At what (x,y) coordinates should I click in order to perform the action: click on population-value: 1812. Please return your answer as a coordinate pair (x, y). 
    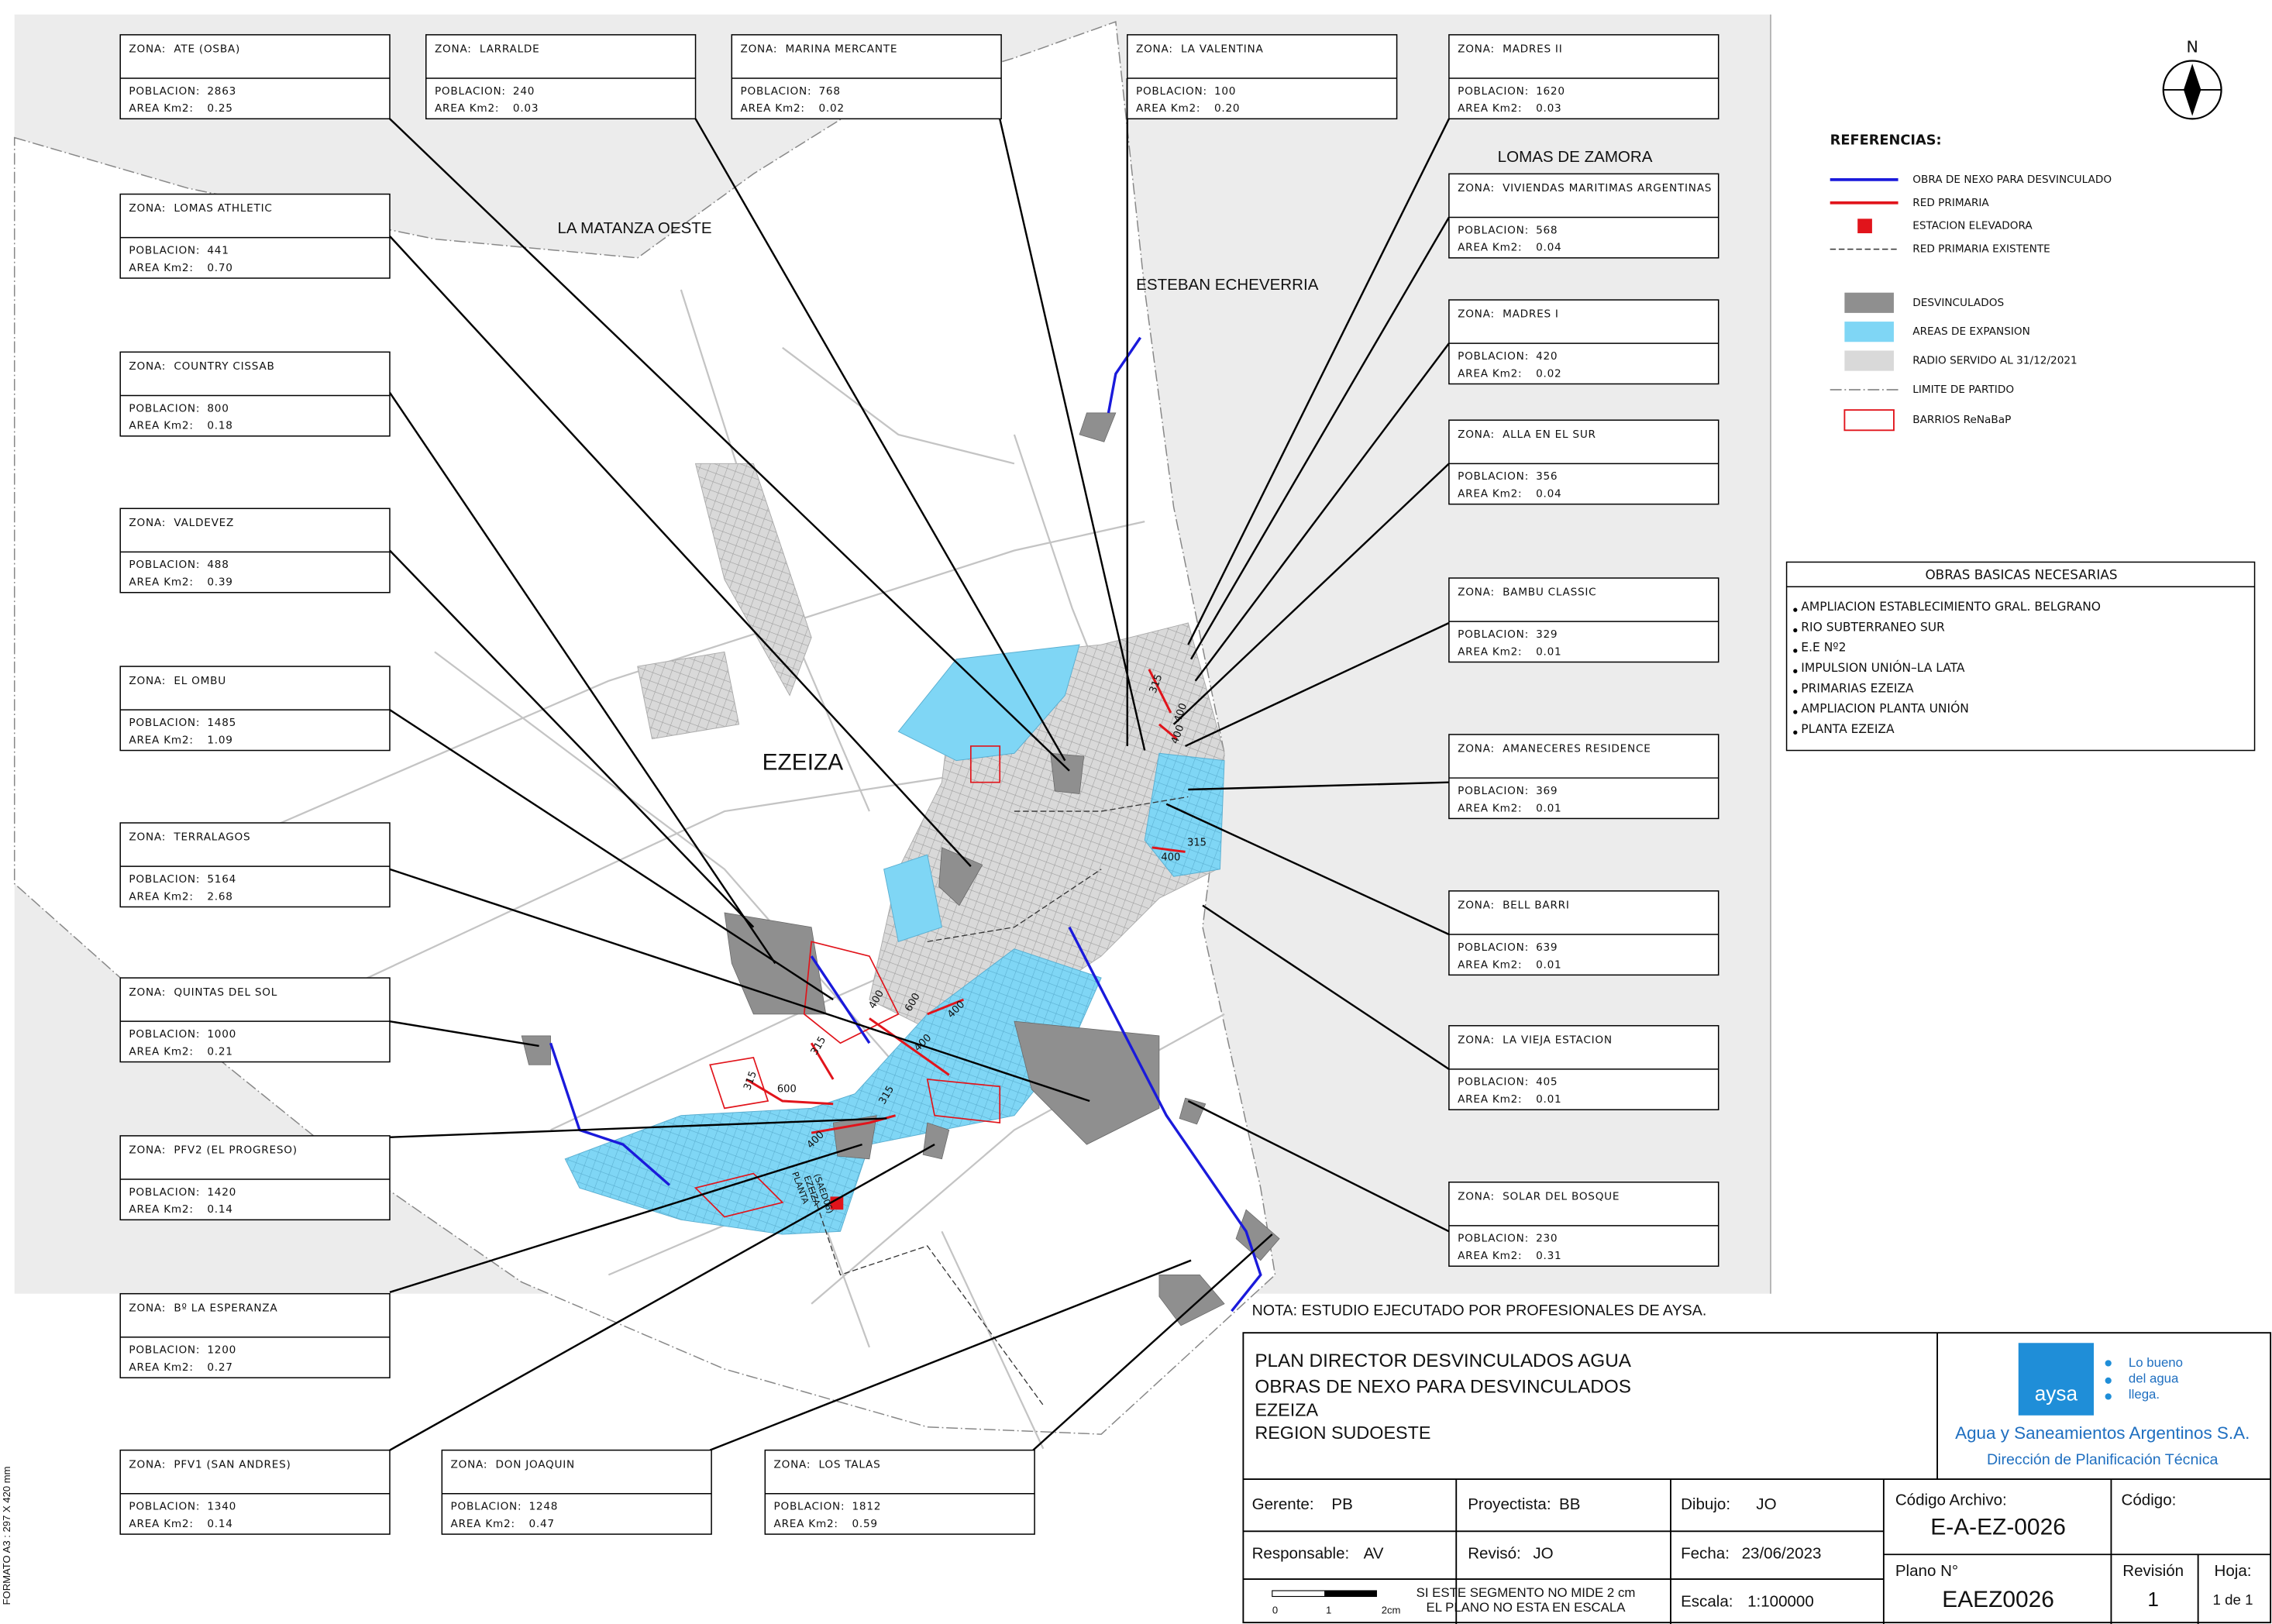
    Looking at the image, I should click on (867, 1507).